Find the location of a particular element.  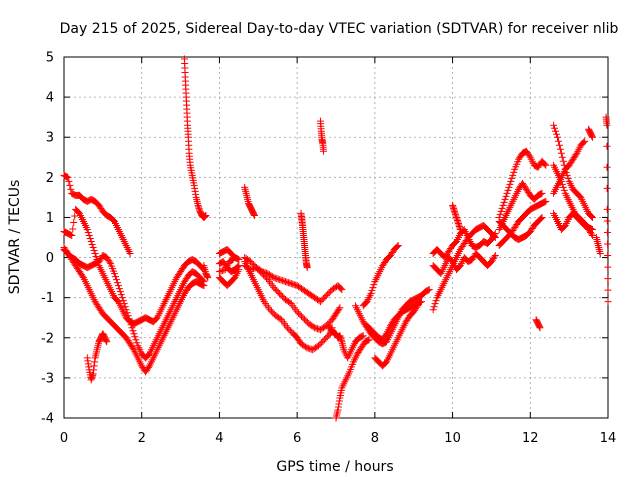

series-track-x is located at coordinates (456, 217).